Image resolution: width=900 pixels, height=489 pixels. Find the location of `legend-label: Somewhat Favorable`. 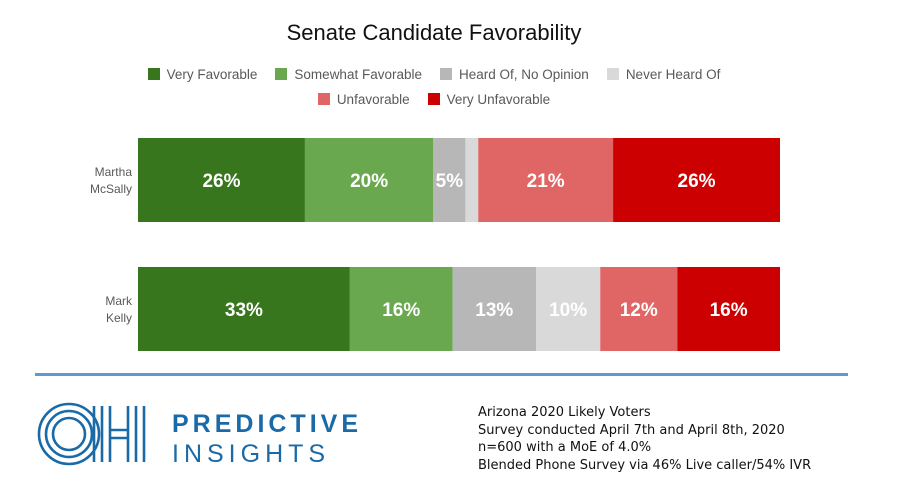

legend-label: Somewhat Favorable is located at coordinates (358, 74).